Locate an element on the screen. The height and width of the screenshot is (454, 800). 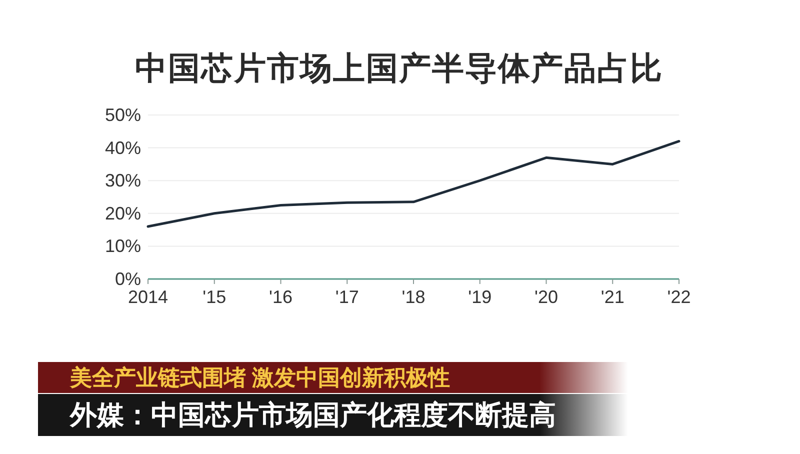
x-tick-label: '20 is located at coordinates (546, 297).